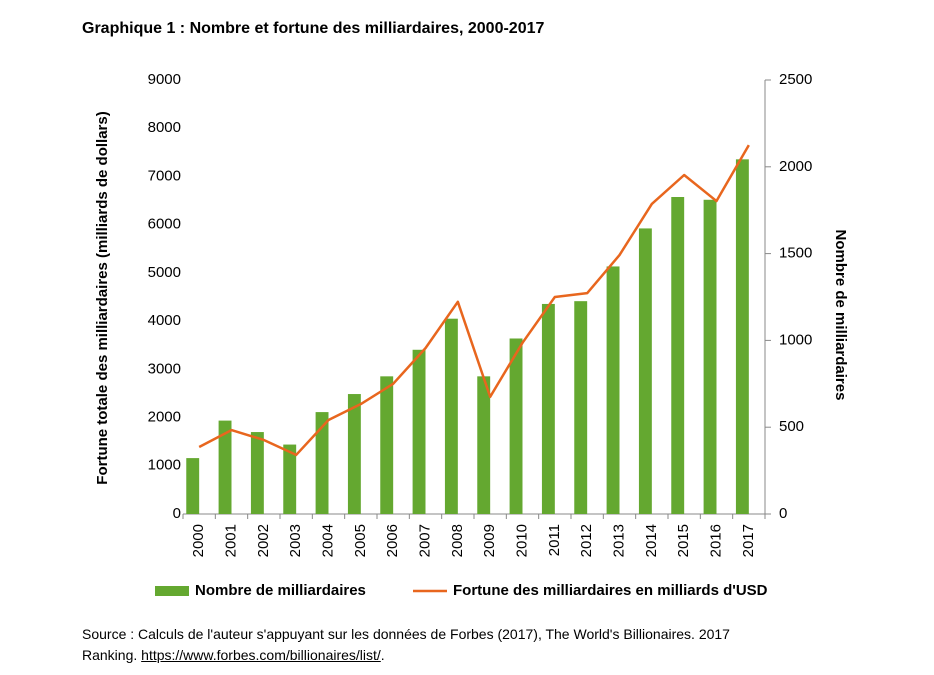 This screenshot has width=934, height=675. I want to click on y2-tick-label: 500, so click(791, 426).